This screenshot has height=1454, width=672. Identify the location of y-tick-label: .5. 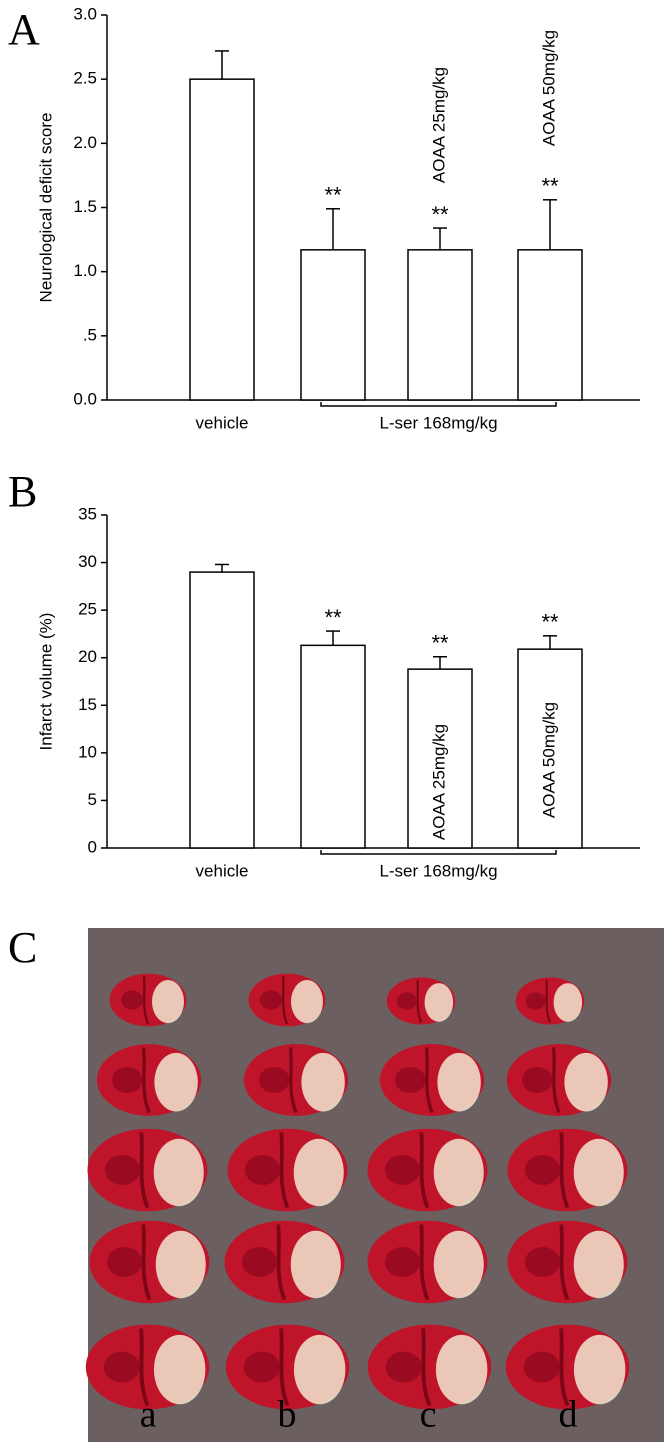
(90, 334).